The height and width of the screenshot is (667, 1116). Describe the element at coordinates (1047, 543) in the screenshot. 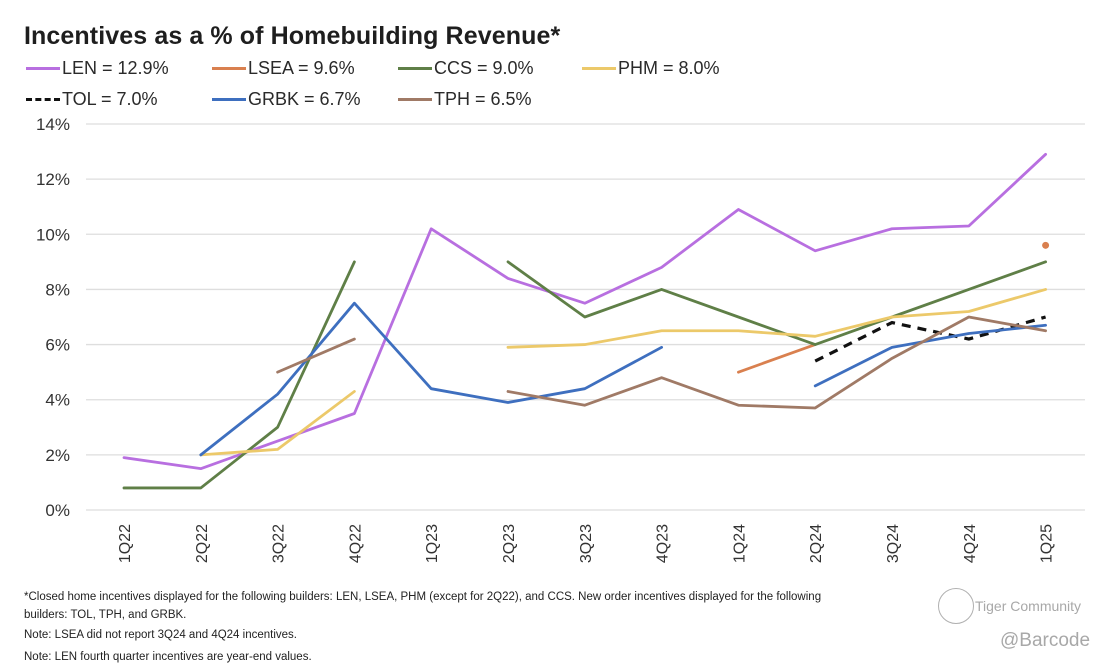

I see `x-tick-label: 1Q25` at that location.